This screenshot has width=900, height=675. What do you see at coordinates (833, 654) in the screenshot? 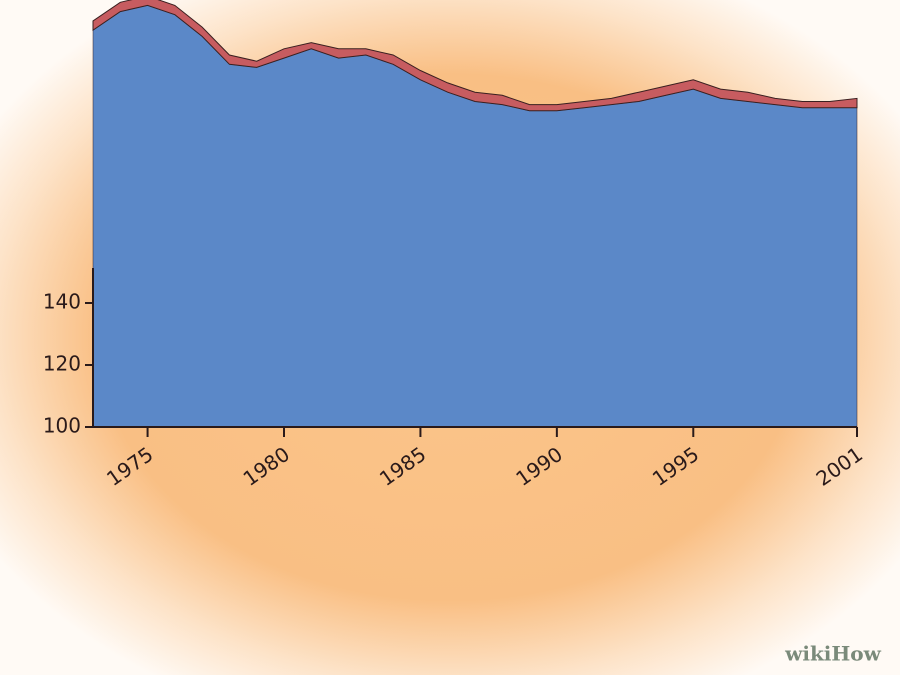
I see `watermark: wikiHow` at bounding box center [833, 654].